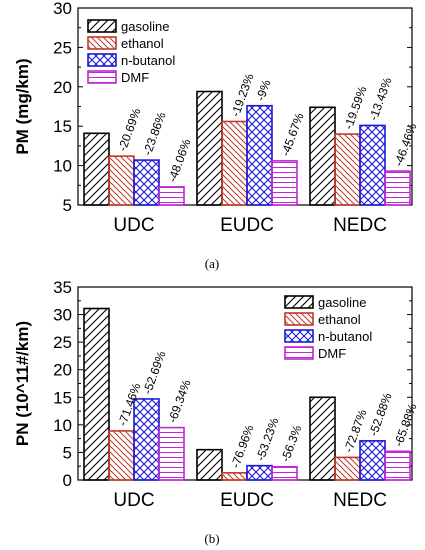 The image size is (425, 550). Describe the element at coordinates (242, 446) in the screenshot. I see `data-label-ethanol-EUDC: -76.96%` at that location.